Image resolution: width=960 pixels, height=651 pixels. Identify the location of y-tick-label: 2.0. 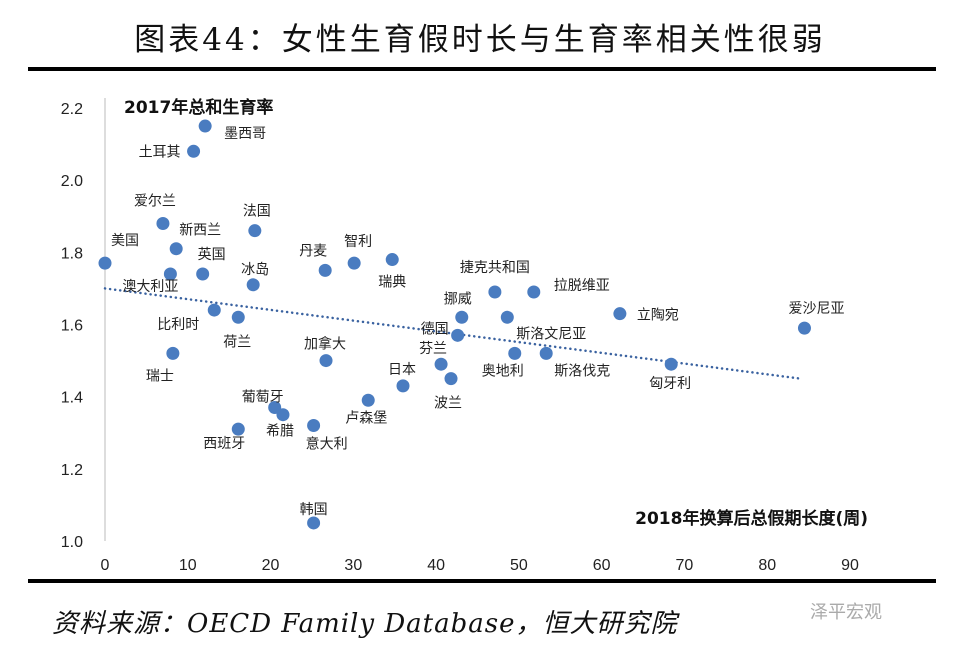
(72, 181).